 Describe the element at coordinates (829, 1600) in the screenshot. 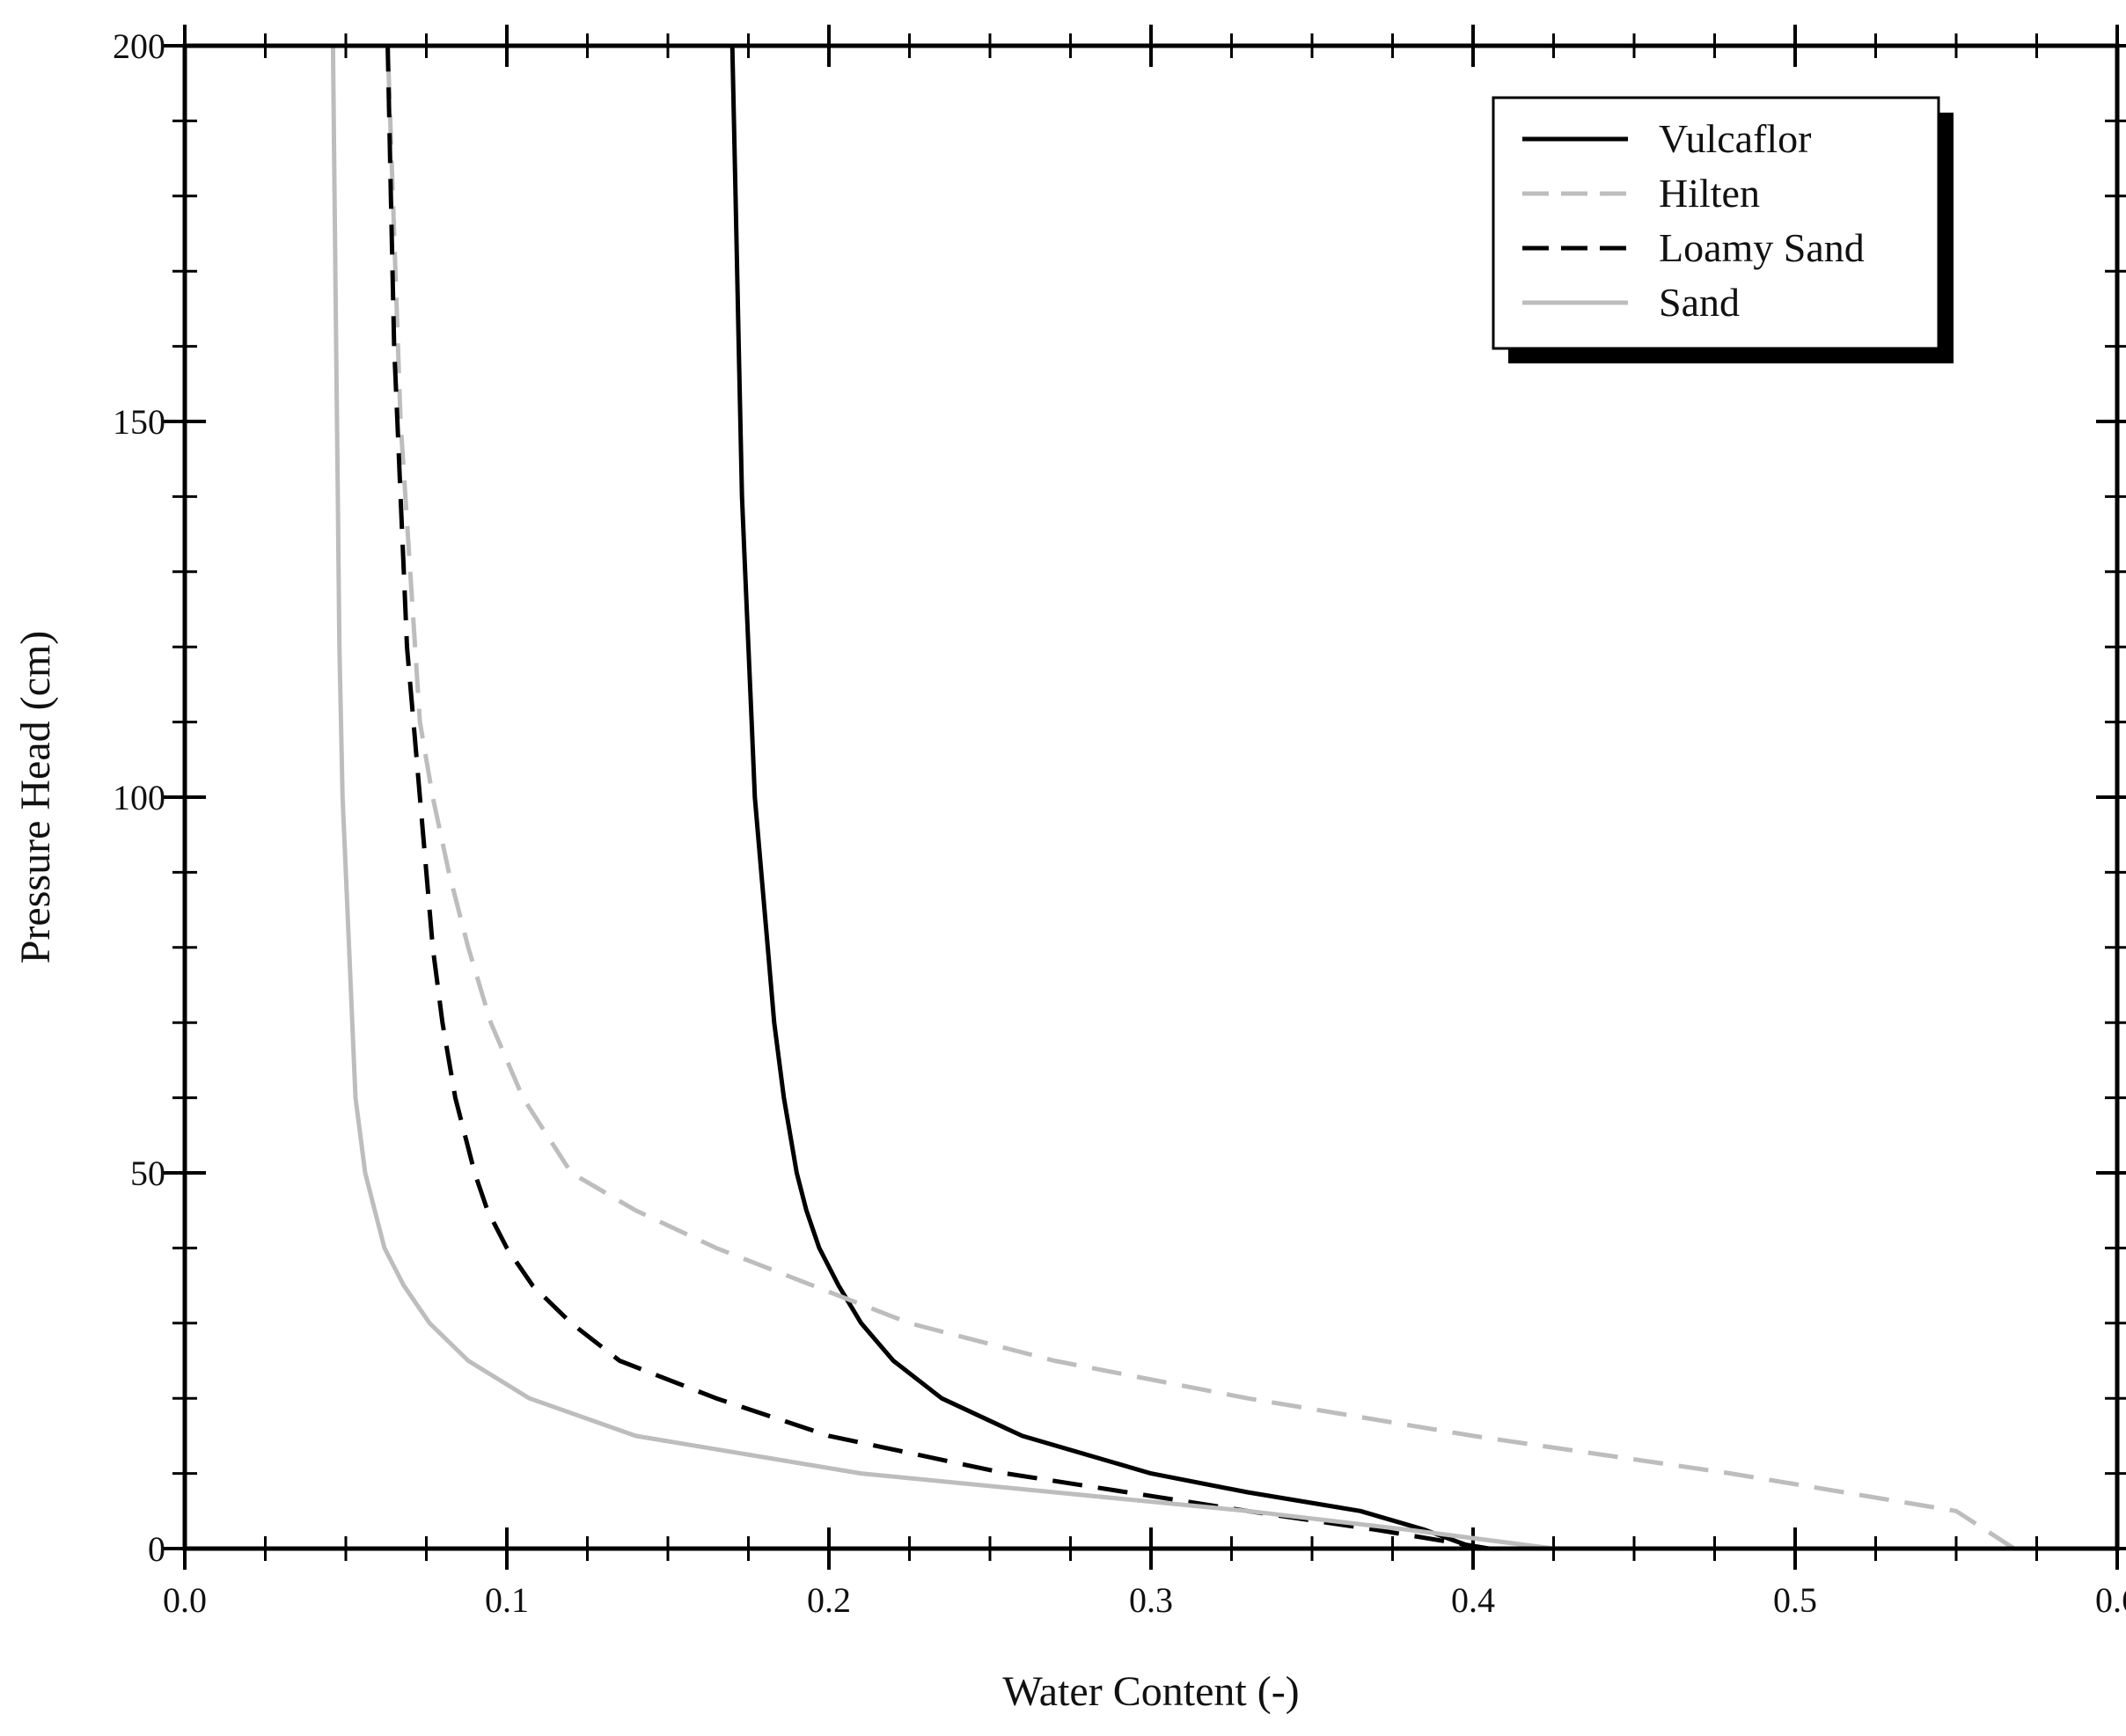

I see `x-tick-label: 0.2` at that location.